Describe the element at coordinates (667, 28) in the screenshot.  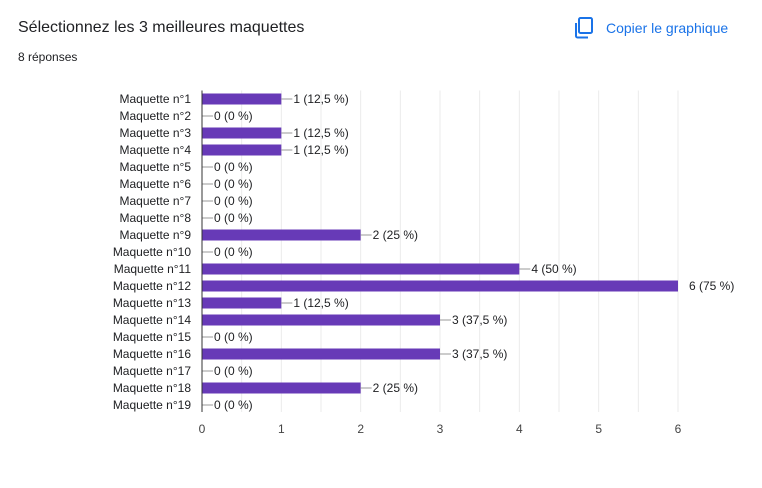
I see `copy-chart-label: Copier le graphique` at that location.